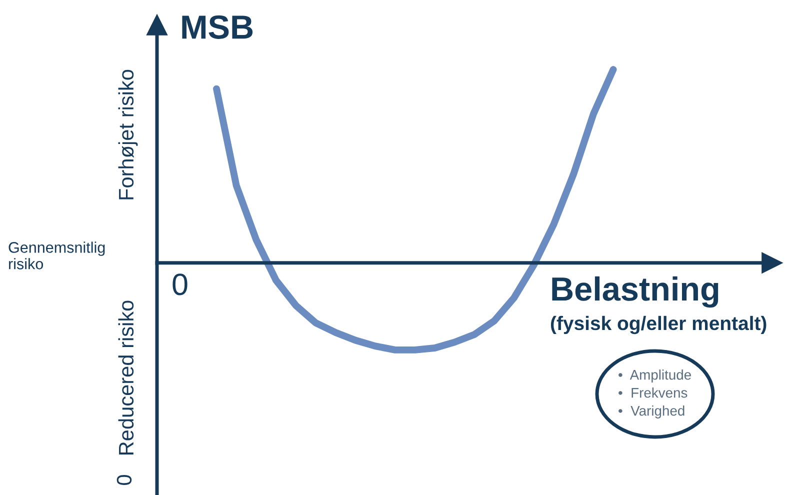 The image size is (790, 495). What do you see at coordinates (180, 285) in the screenshot?
I see `annotation: 0` at bounding box center [180, 285].